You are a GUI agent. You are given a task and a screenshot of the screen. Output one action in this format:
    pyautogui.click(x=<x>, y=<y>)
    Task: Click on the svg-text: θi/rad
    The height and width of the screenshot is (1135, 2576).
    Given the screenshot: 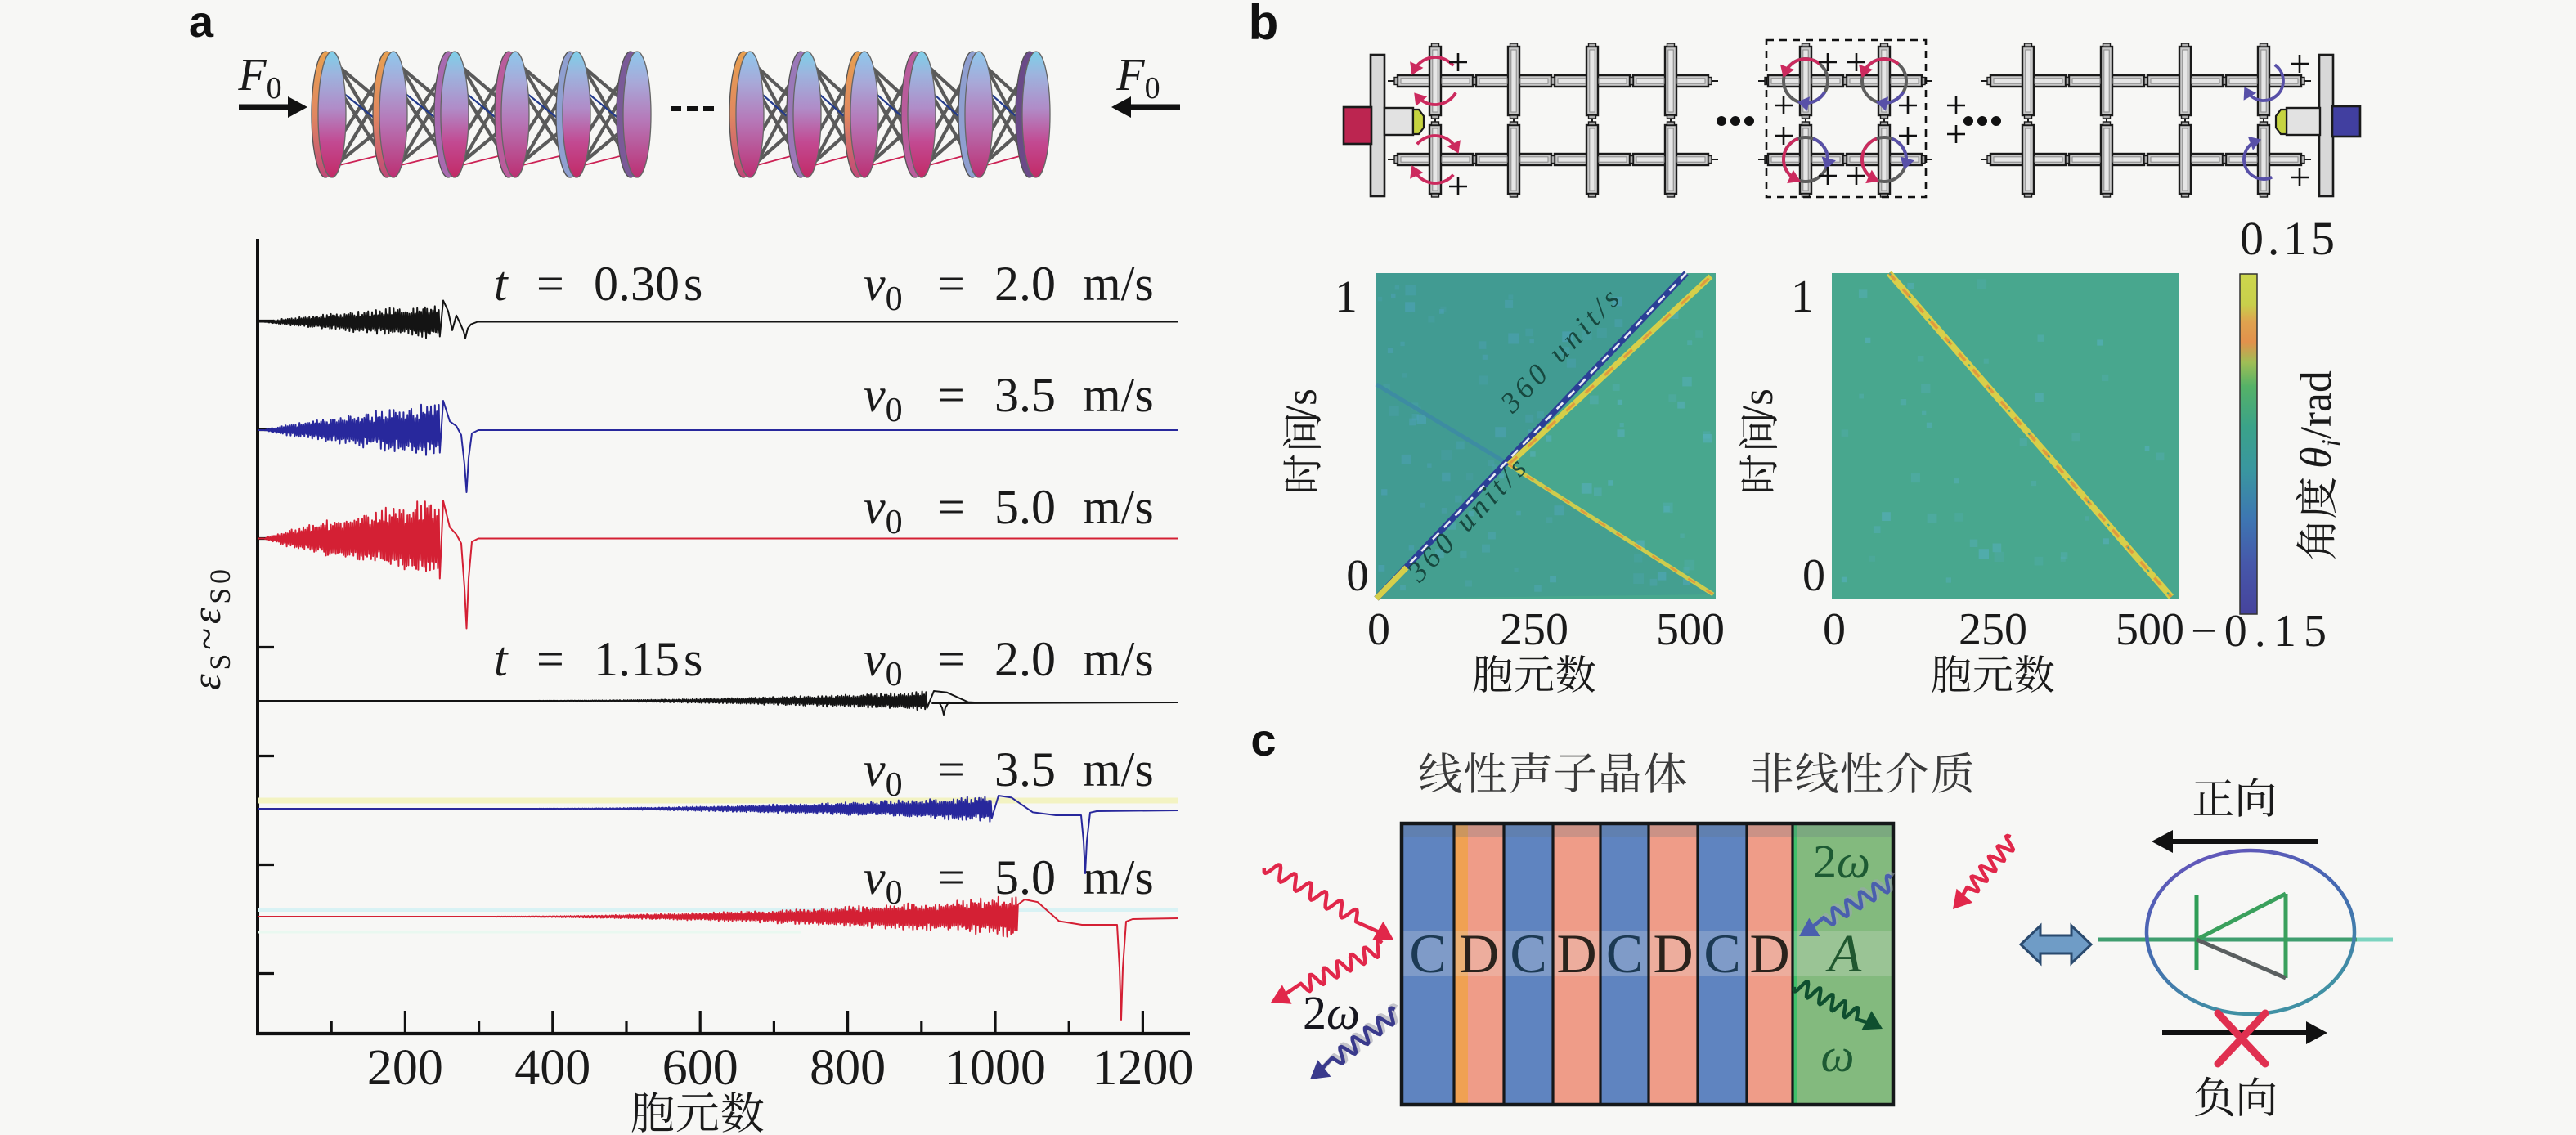 What is the action you would take?
    pyautogui.click(x=2319, y=419)
    